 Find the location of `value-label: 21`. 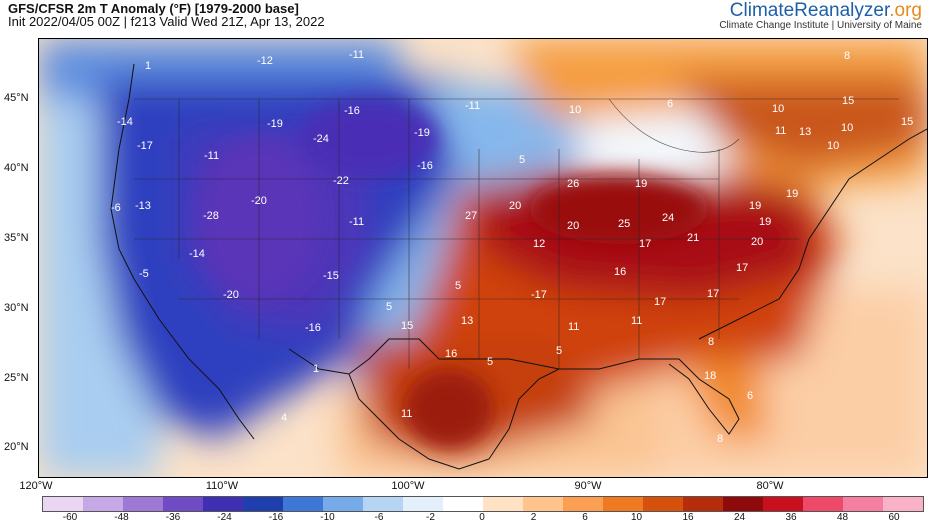

value-label: 21 is located at coordinates (693, 238).